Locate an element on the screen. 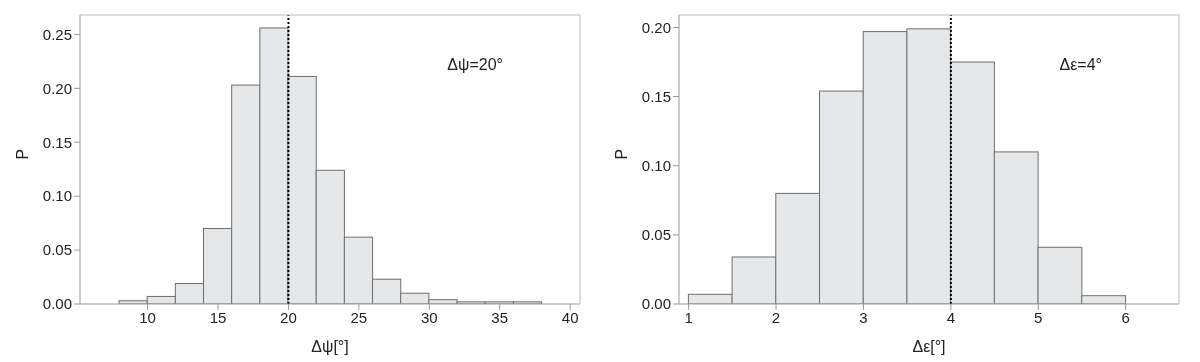 This screenshot has width=1200, height=362. x-tick-label: 1 is located at coordinates (688, 317).